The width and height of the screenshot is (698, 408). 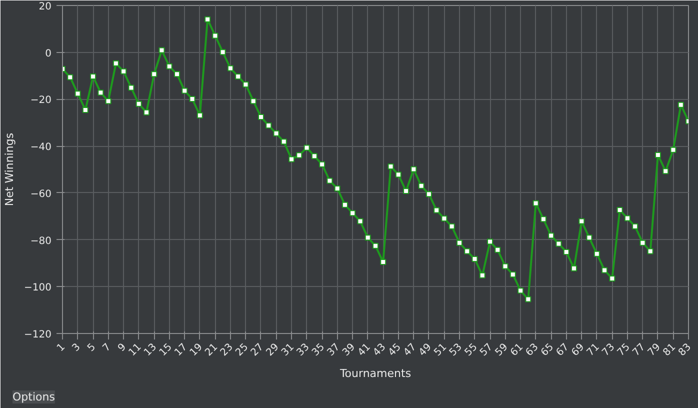 What do you see at coordinates (196, 350) in the screenshot?
I see `x-tick-label: 19` at bounding box center [196, 350].